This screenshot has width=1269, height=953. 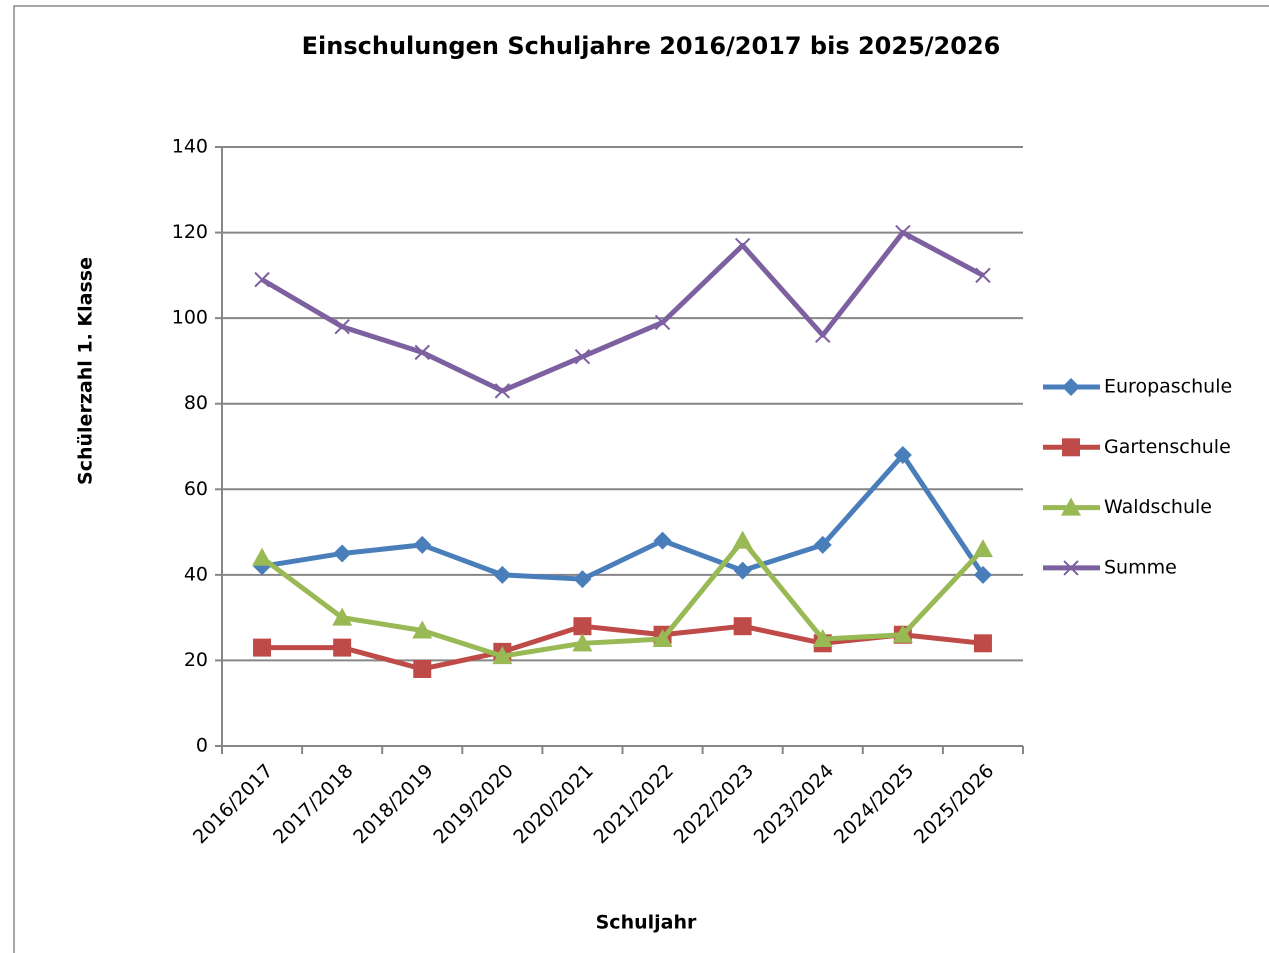 What do you see at coordinates (553, 804) in the screenshot?
I see `x-tick-label: 2020/2021` at bounding box center [553, 804].